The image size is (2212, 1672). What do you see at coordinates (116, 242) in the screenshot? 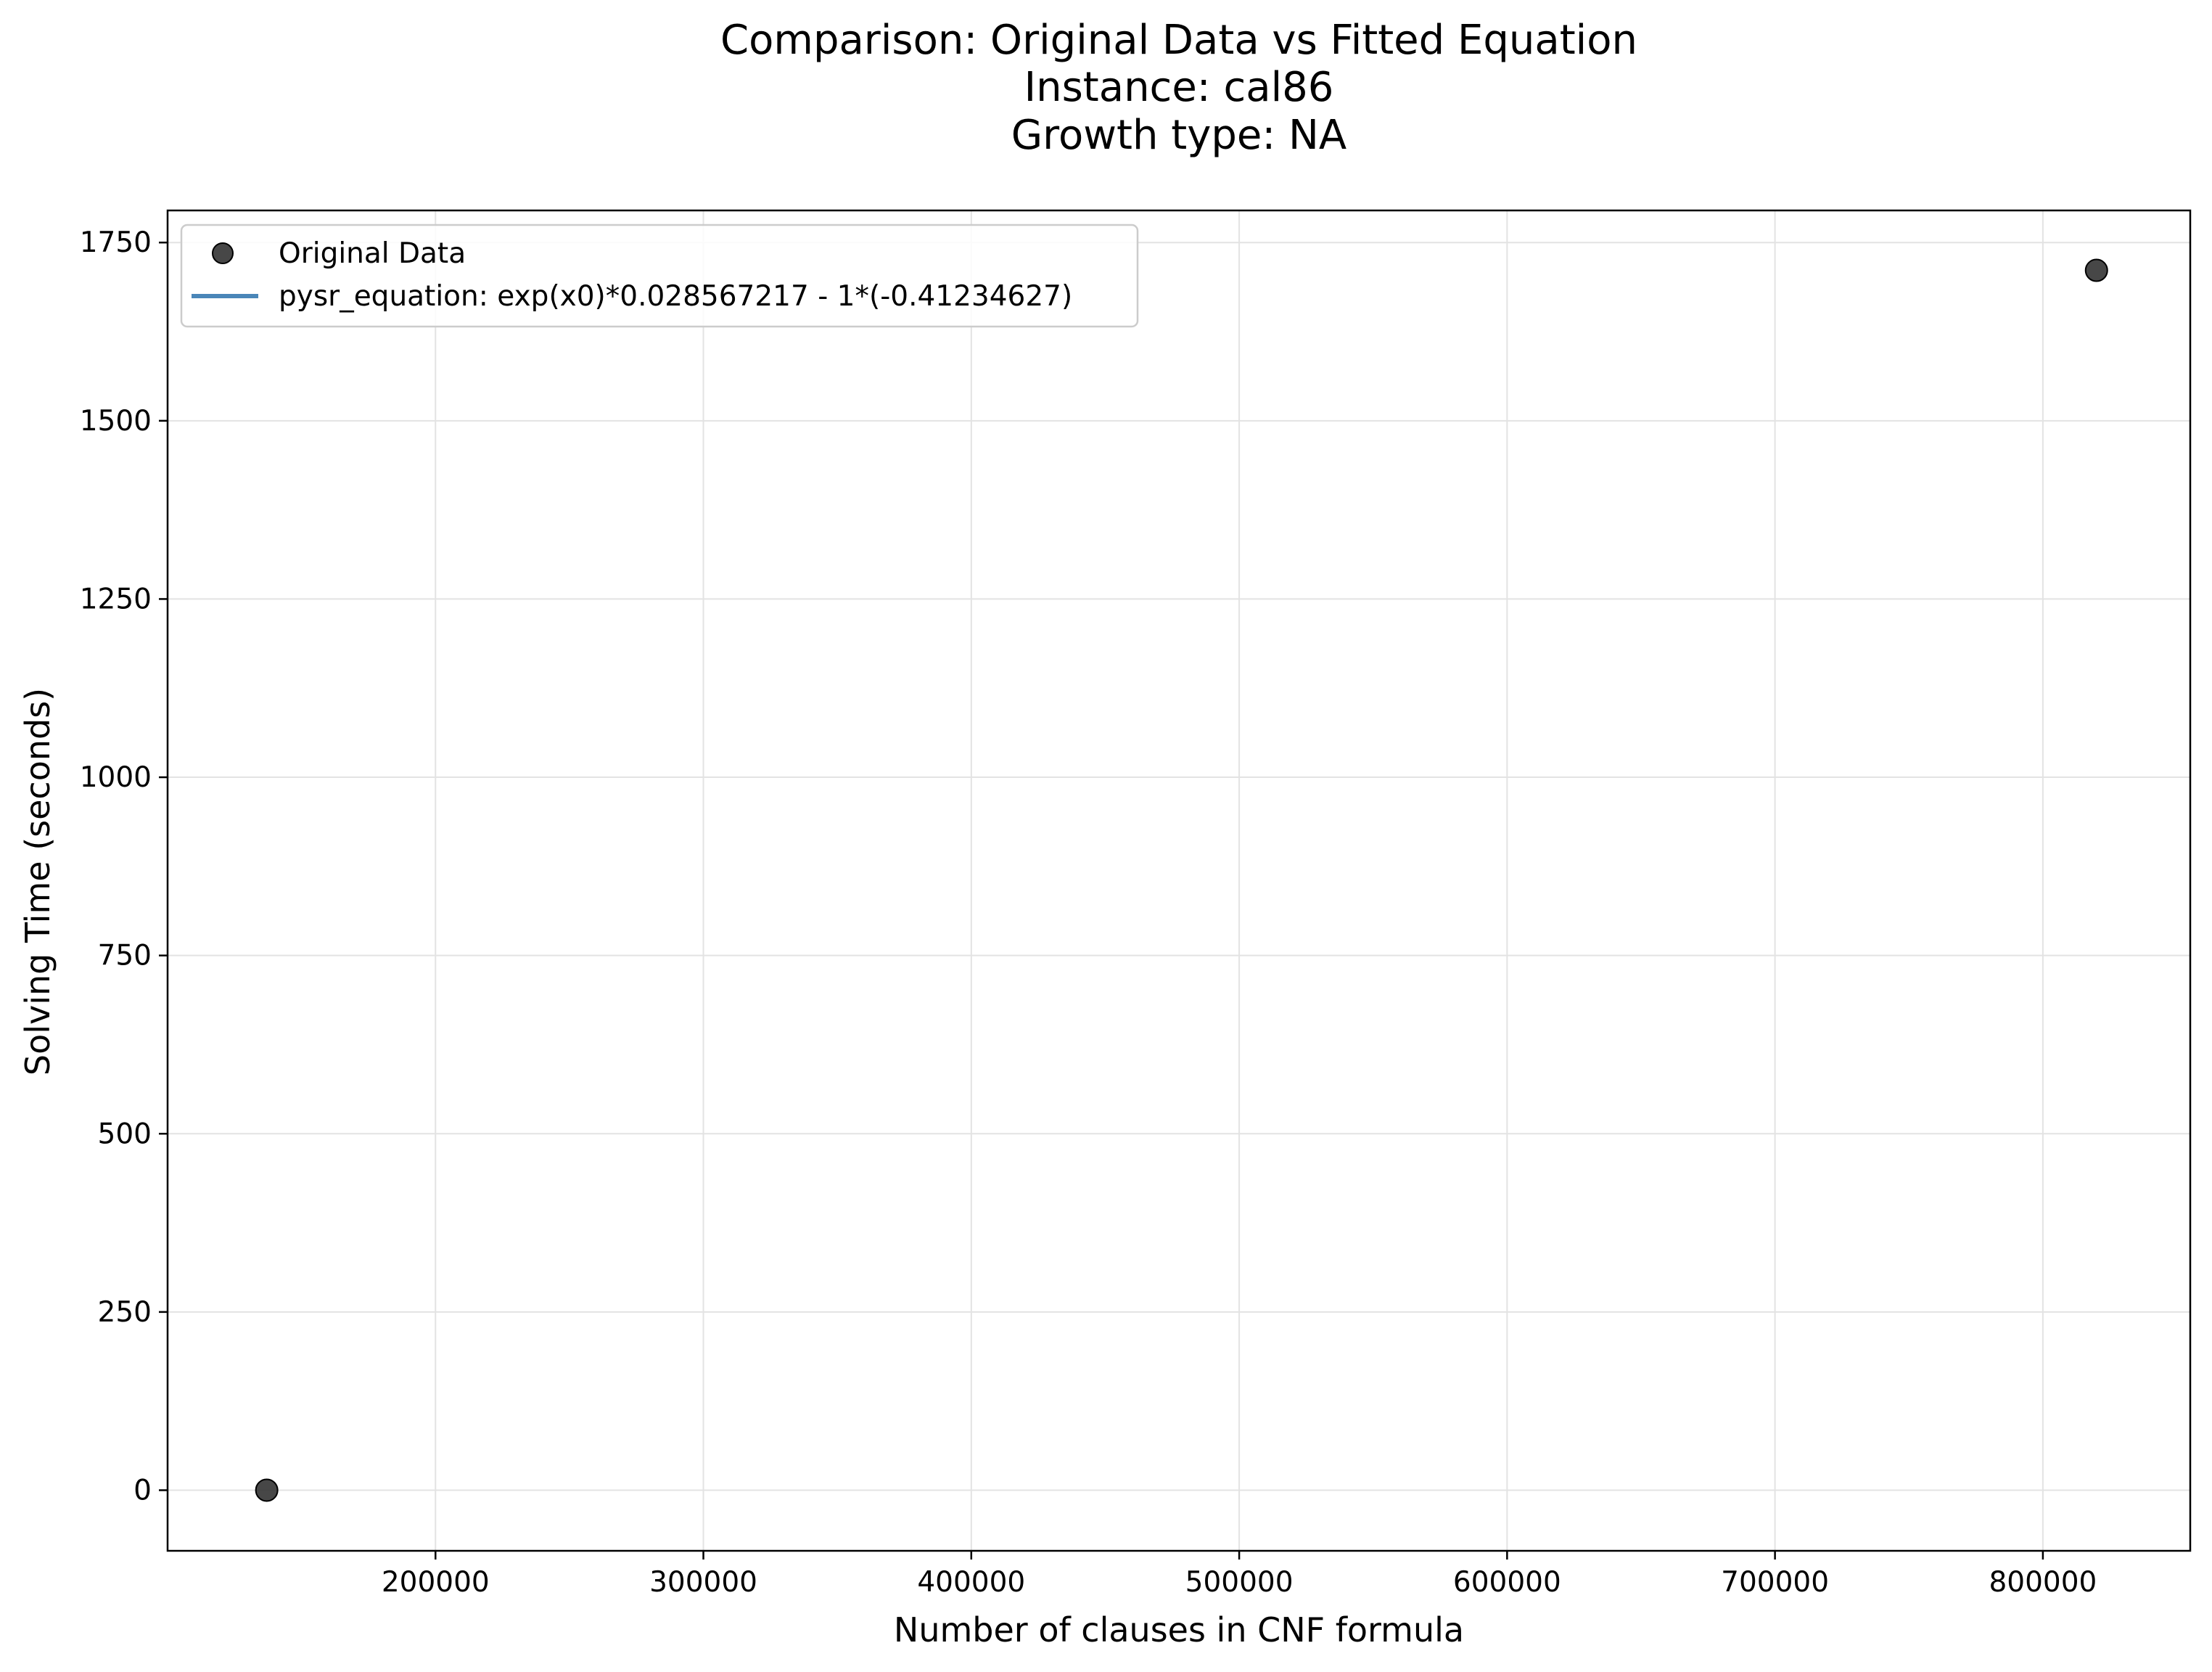
I see `y-tick-label: 1750` at bounding box center [116, 242].